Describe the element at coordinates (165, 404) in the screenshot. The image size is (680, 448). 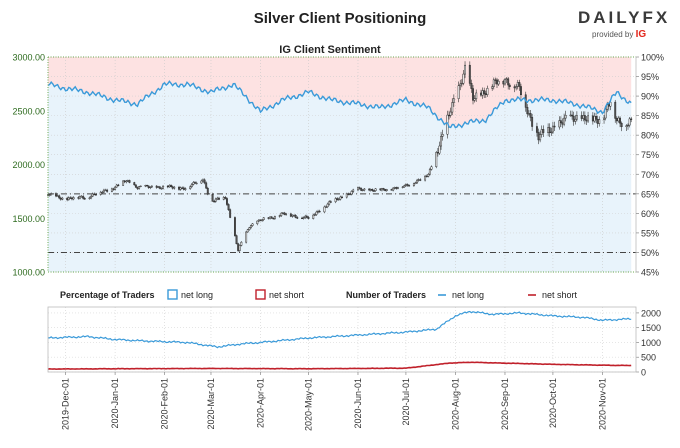
I see `x-tick-label: 2020-Feb-01` at that location.